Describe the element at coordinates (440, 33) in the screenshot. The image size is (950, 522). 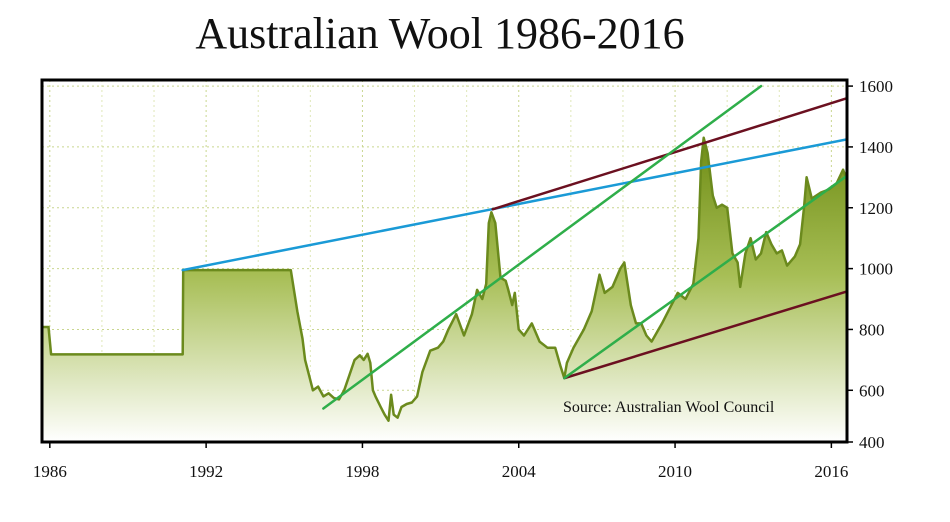
I see `chart-title: Australian Wool 1986-2016` at that location.